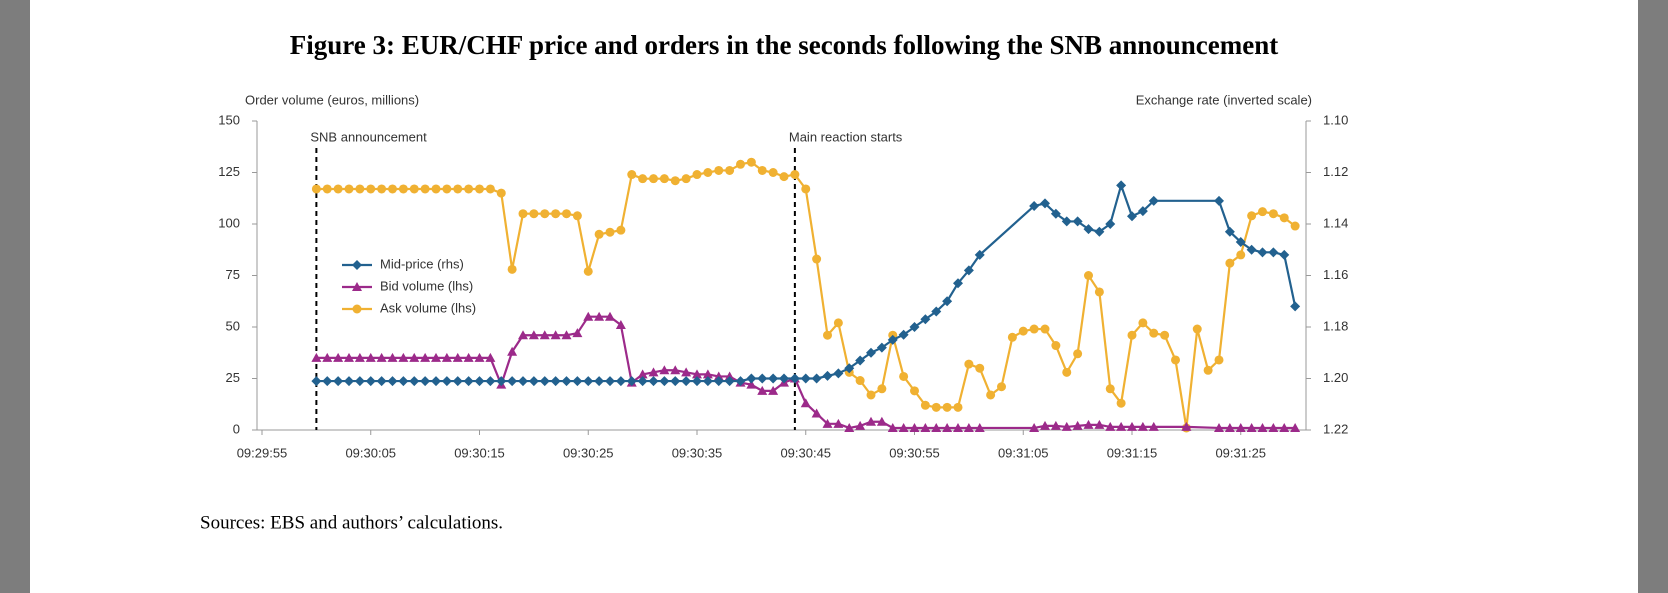 This screenshot has width=1668, height=593. I want to click on source-note: Sources: EBS and authors’ calculations., so click(351, 522).